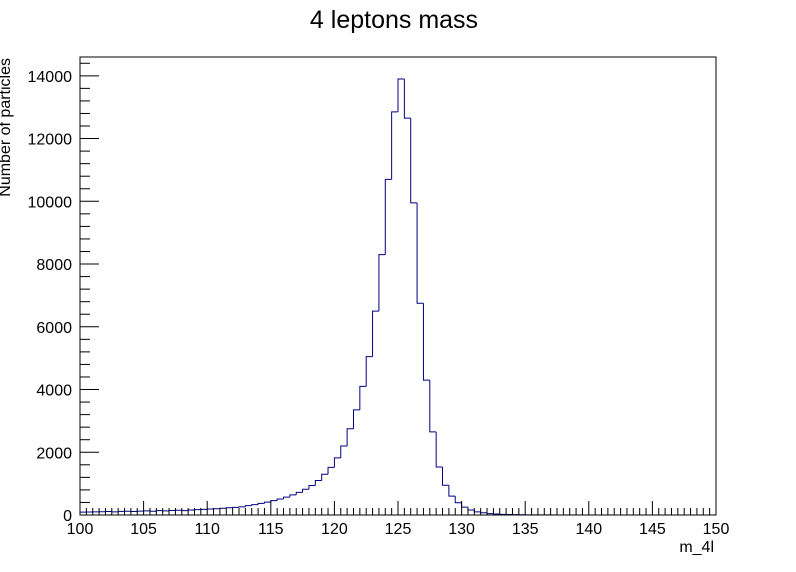  I want to click on y-tick-label: 12000, so click(50, 140).